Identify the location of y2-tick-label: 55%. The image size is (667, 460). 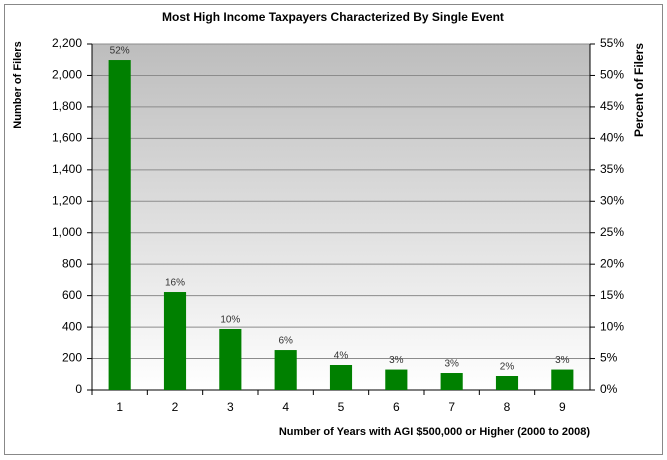
(612, 43).